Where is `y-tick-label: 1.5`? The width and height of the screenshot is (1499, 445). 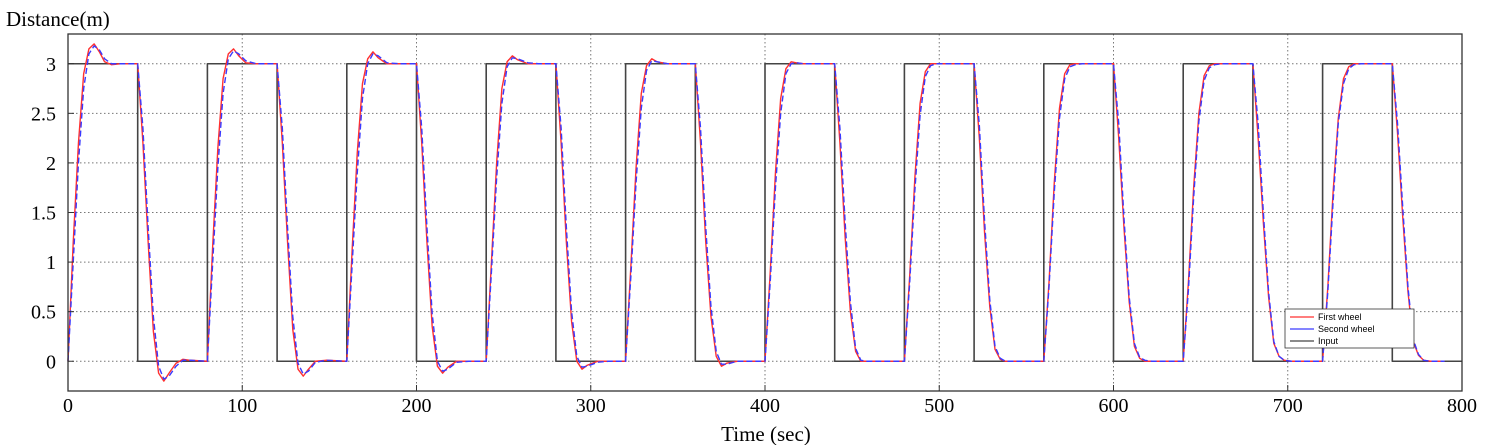 y-tick-label: 1.5 is located at coordinates (43, 214).